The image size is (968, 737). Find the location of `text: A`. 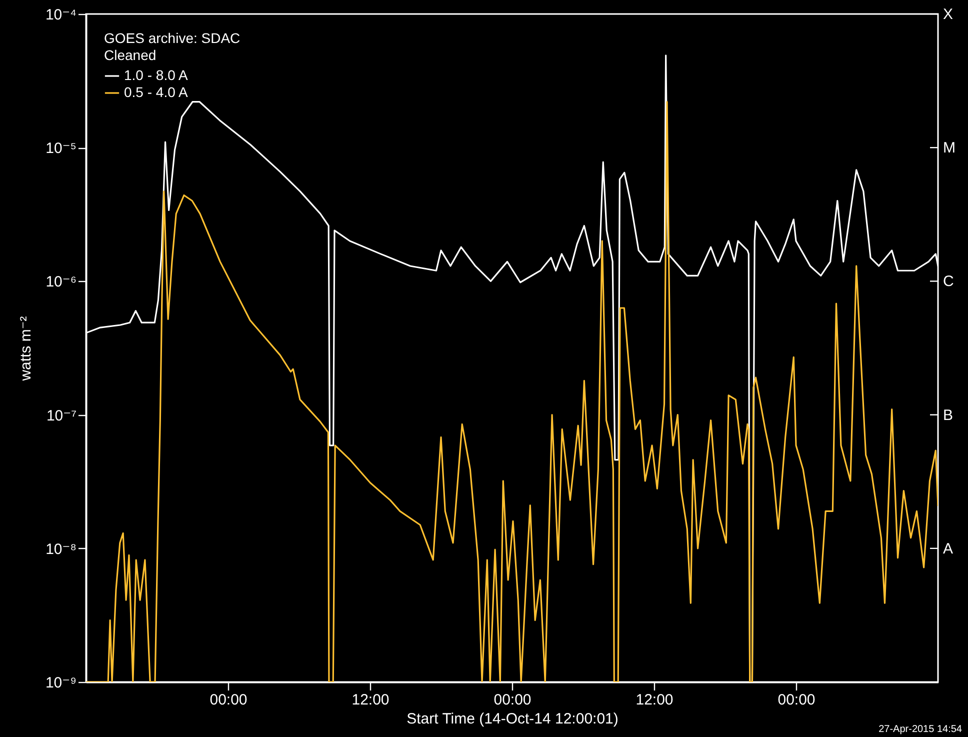

text: A is located at coordinates (948, 549).